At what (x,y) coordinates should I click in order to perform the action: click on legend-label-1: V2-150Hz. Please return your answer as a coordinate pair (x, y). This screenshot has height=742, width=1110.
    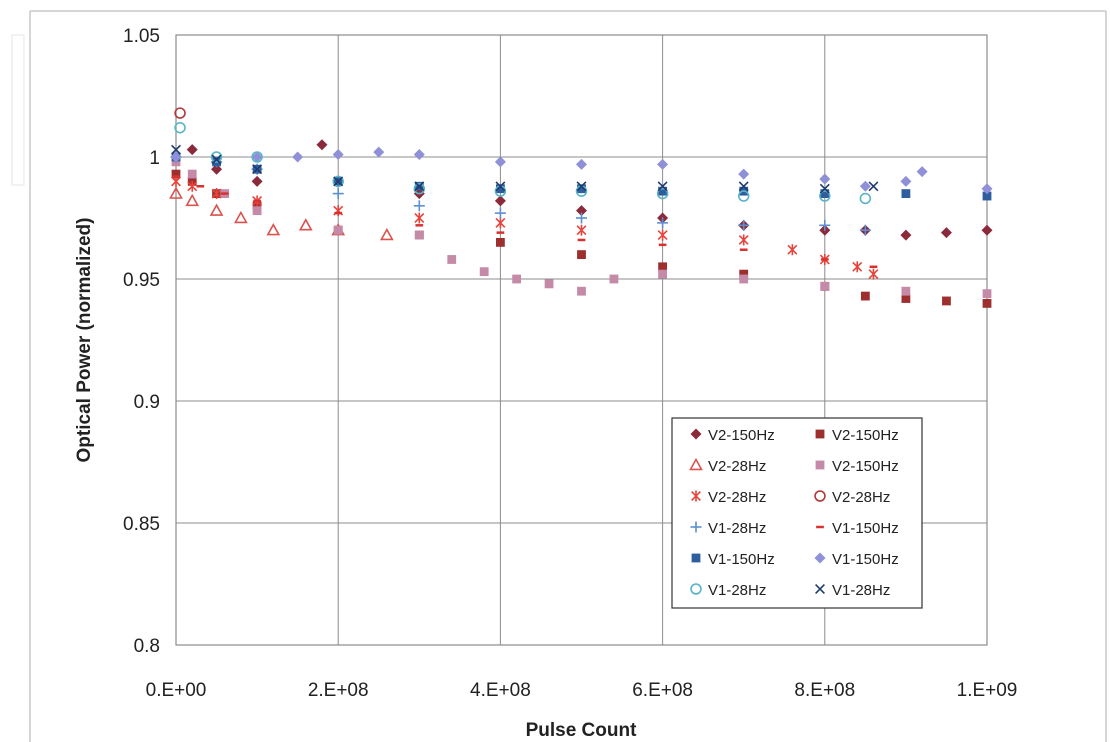
    Looking at the image, I should click on (865, 435).